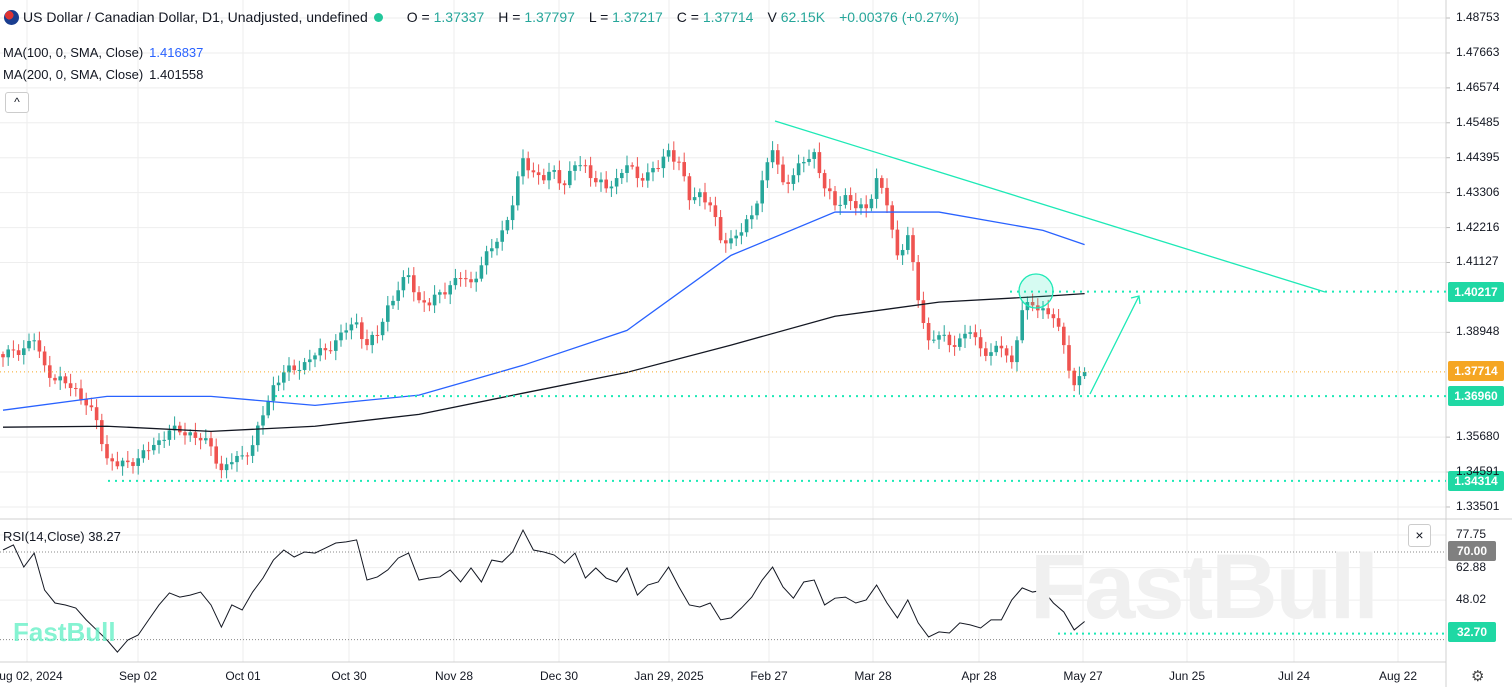 This screenshot has height=687, width=1512. Describe the element at coordinates (11, 17) in the screenshot. I see `us-canada-flag-icon` at that location.